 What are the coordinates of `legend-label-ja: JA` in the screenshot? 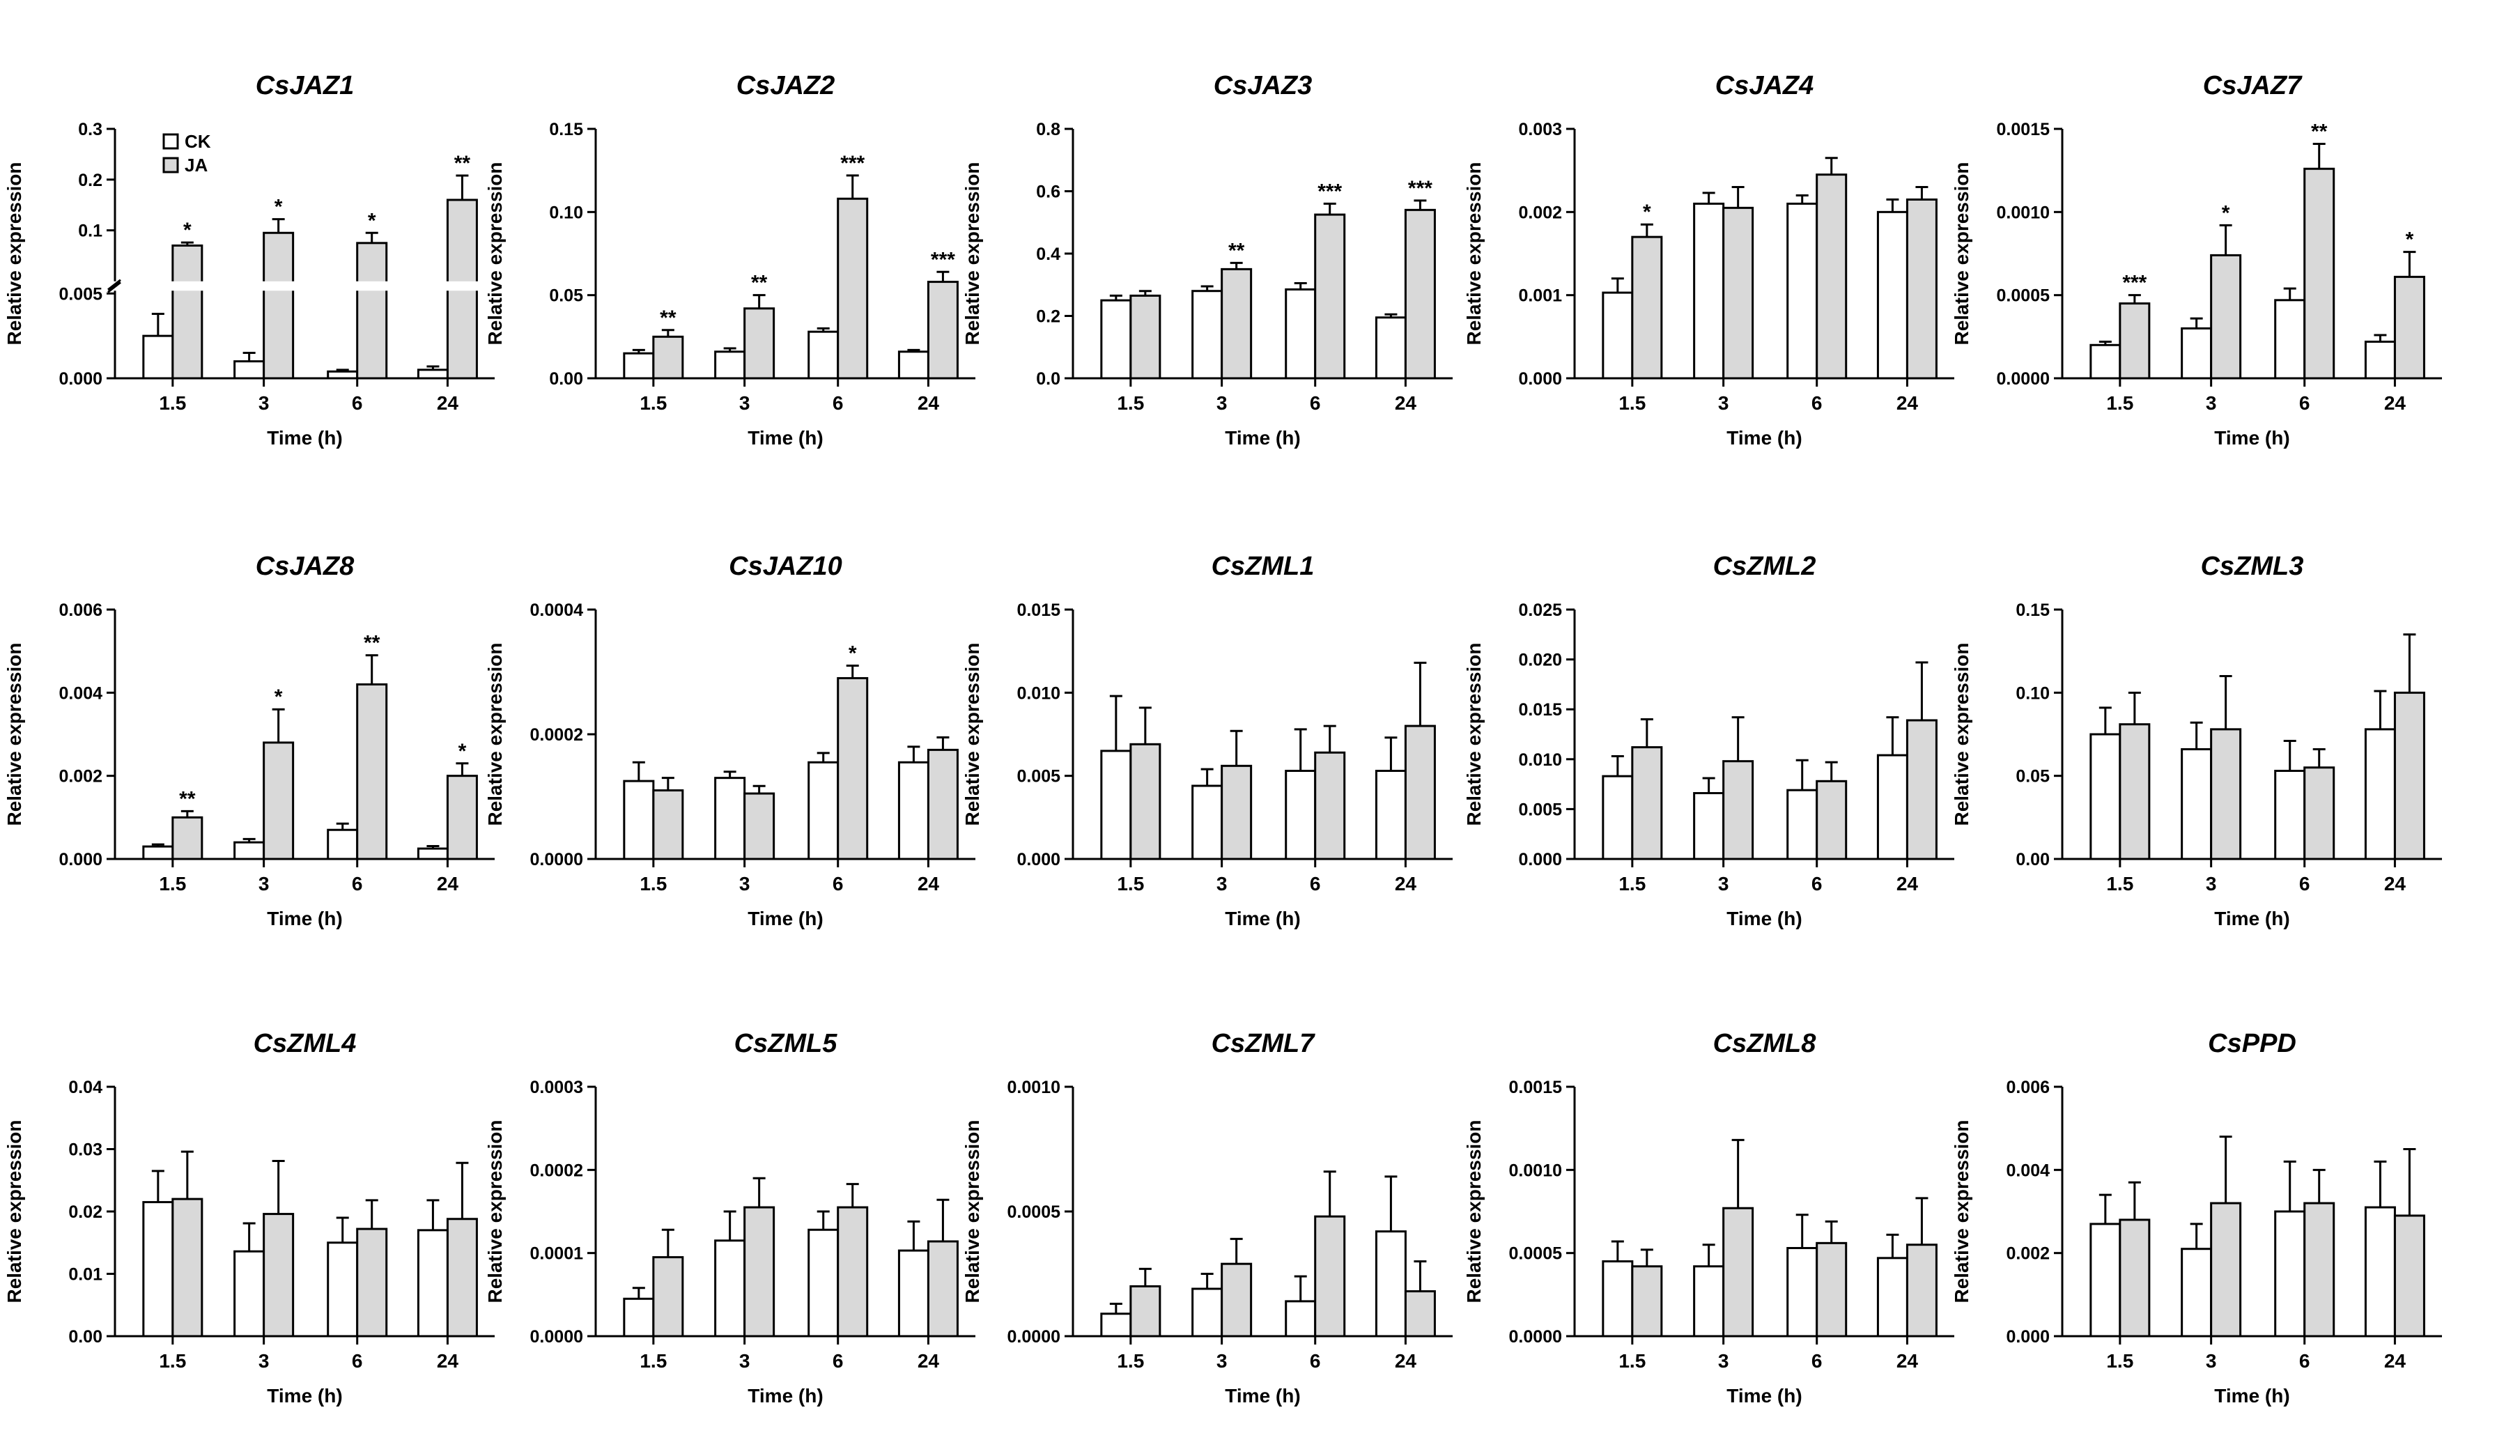 It's located at (196, 165).